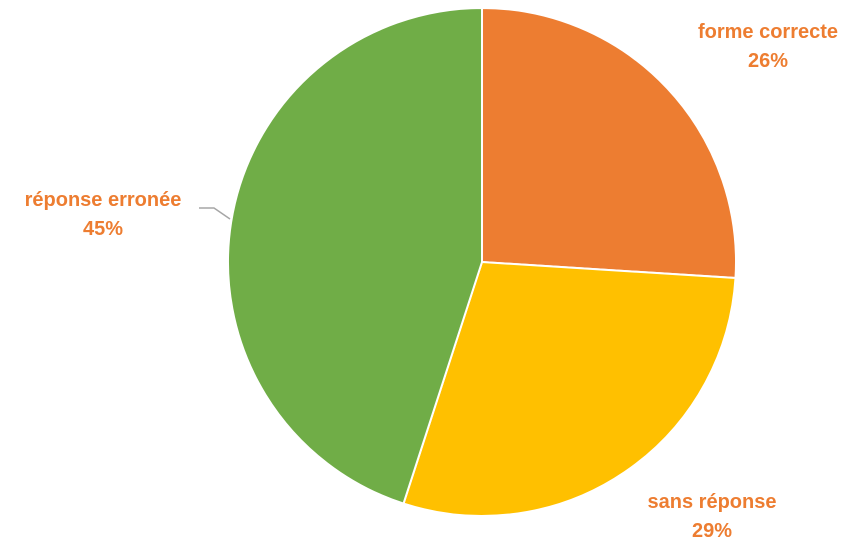 Image resolution: width=856 pixels, height=548 pixels. What do you see at coordinates (103, 214) in the screenshot?
I see `data-label-reponse-erronee: réponse erronée 45%` at bounding box center [103, 214].